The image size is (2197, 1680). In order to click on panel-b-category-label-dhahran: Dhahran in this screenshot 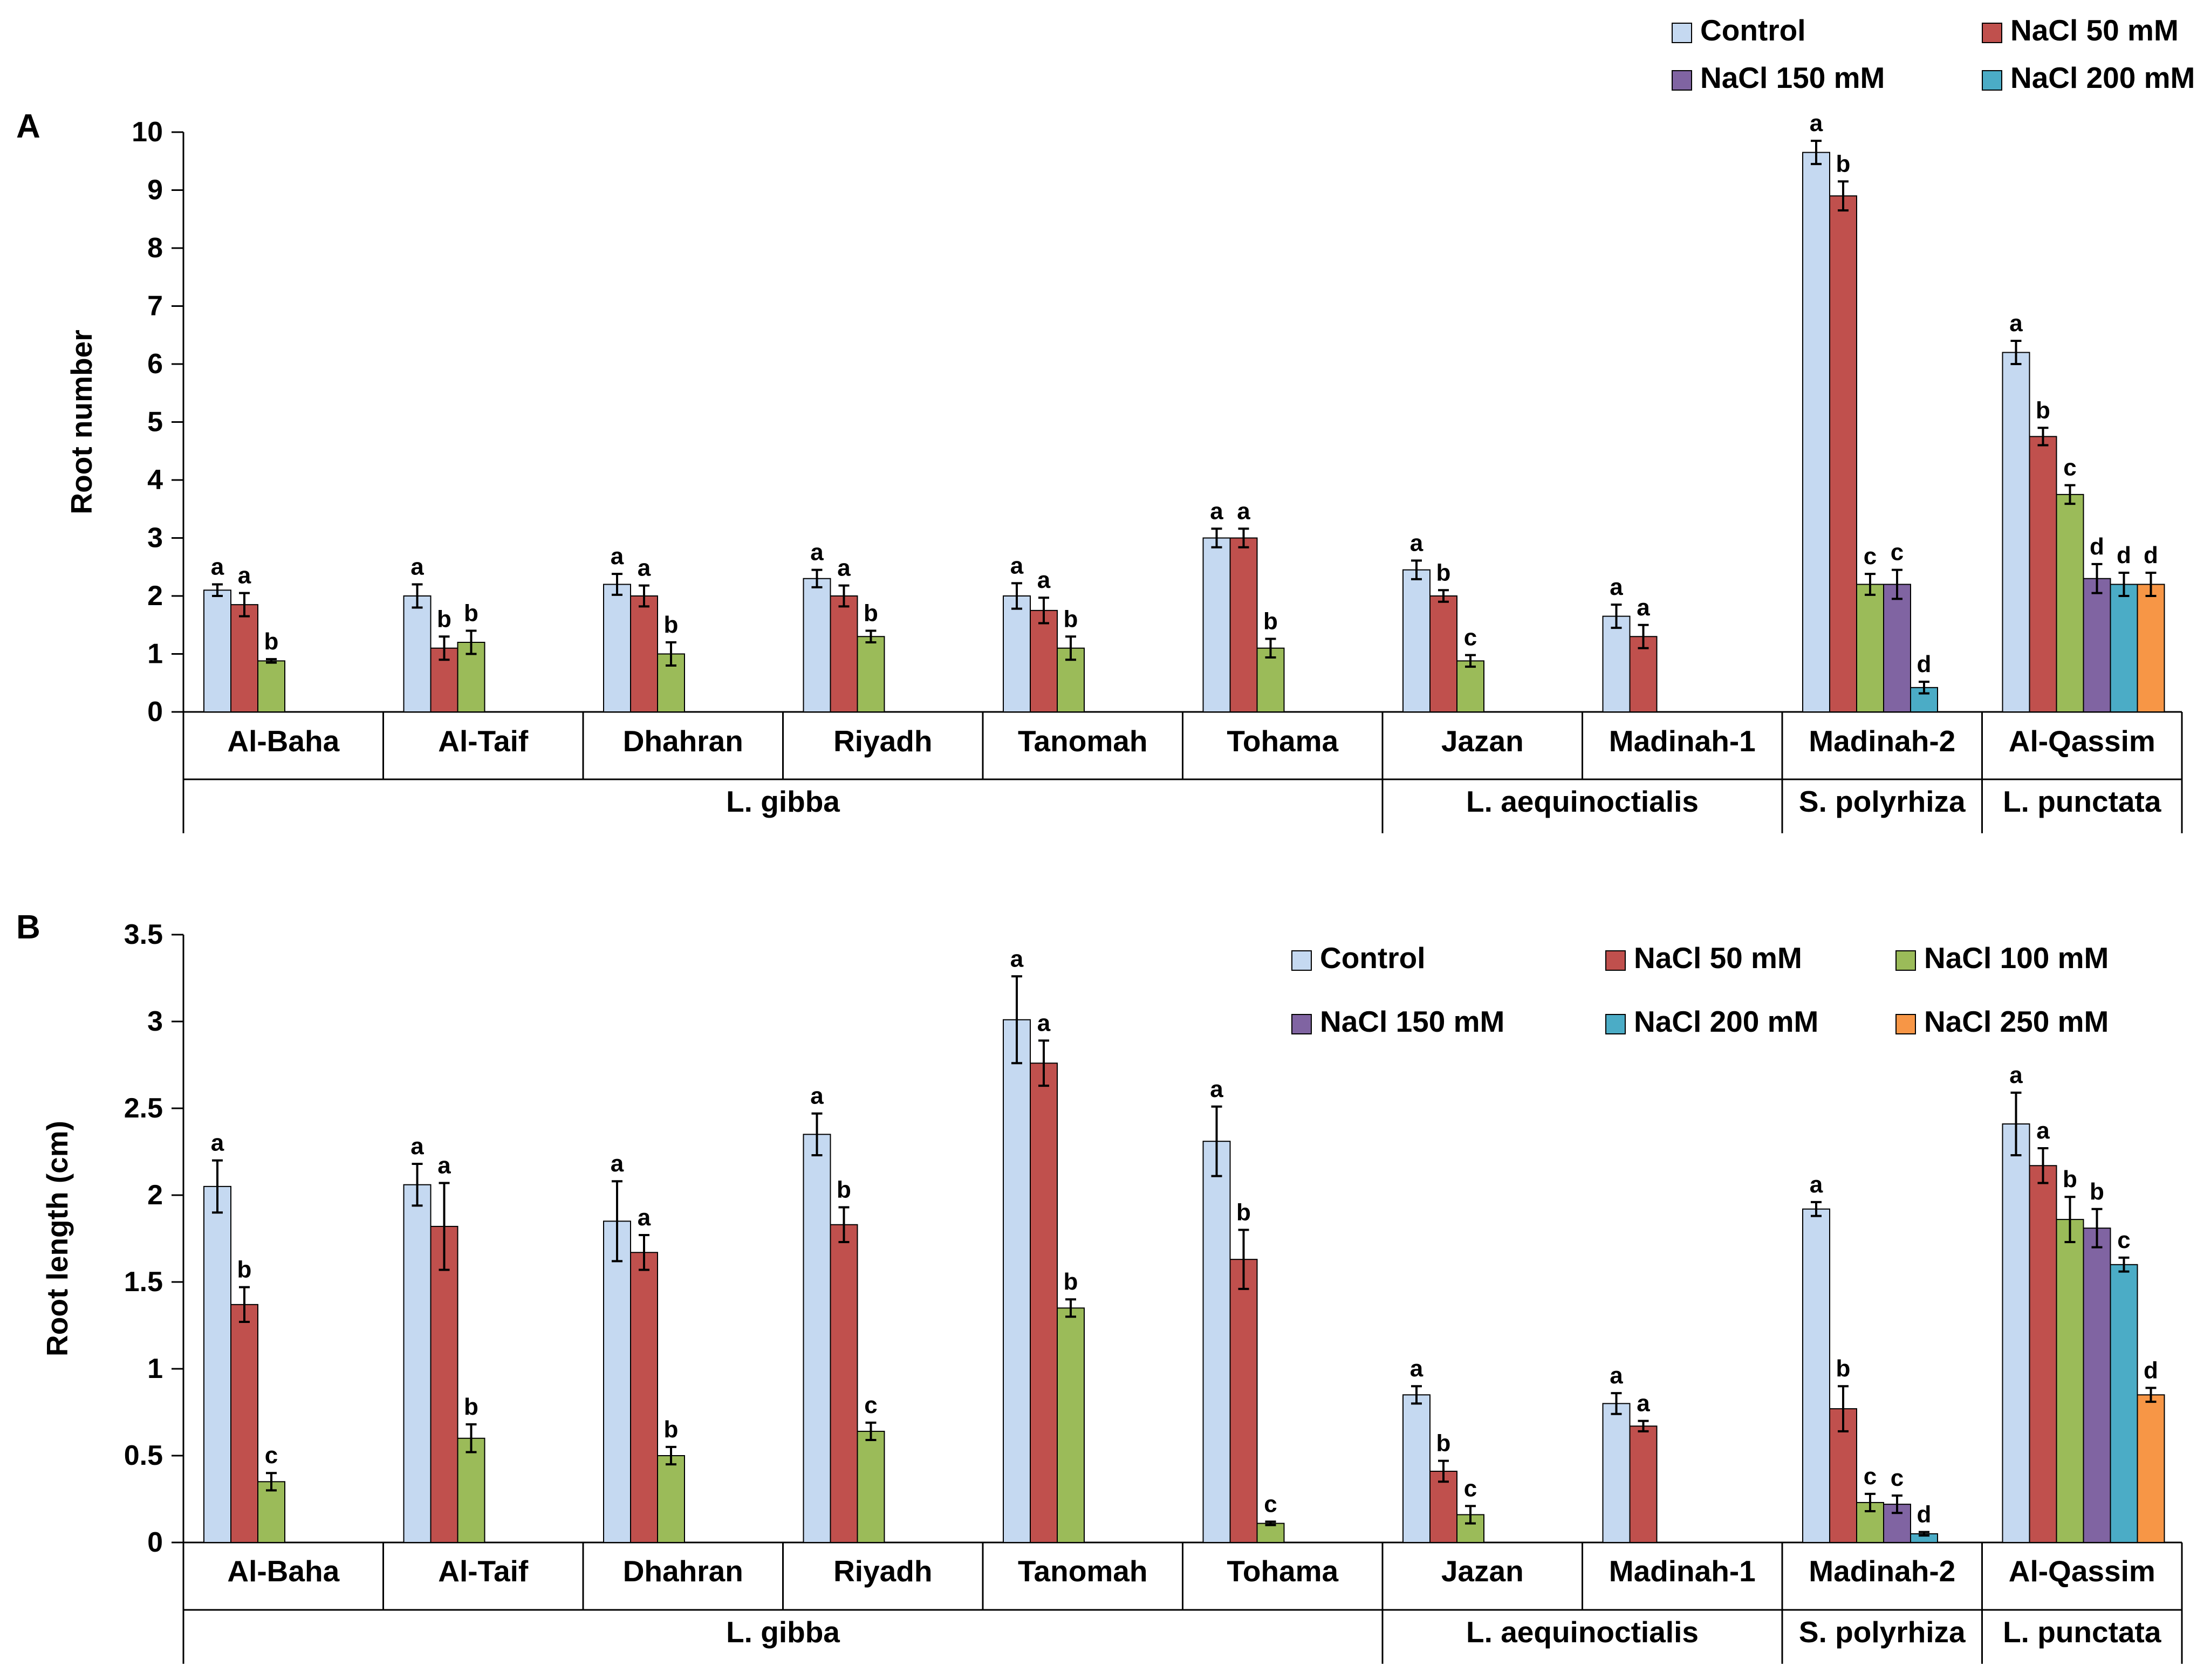, I will do `click(683, 1571)`.